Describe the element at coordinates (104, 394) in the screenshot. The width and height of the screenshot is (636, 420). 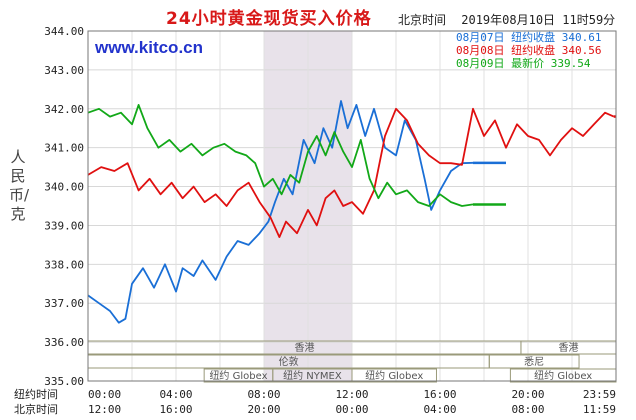
I see `ny-tick-label: 00:00` at that location.